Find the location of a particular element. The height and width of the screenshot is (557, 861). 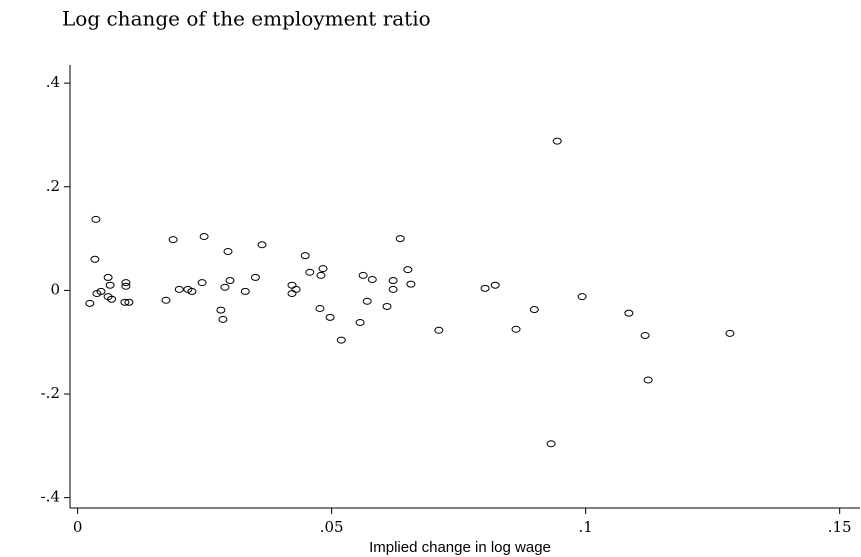

y-tick-label: .2 is located at coordinates (53, 186).